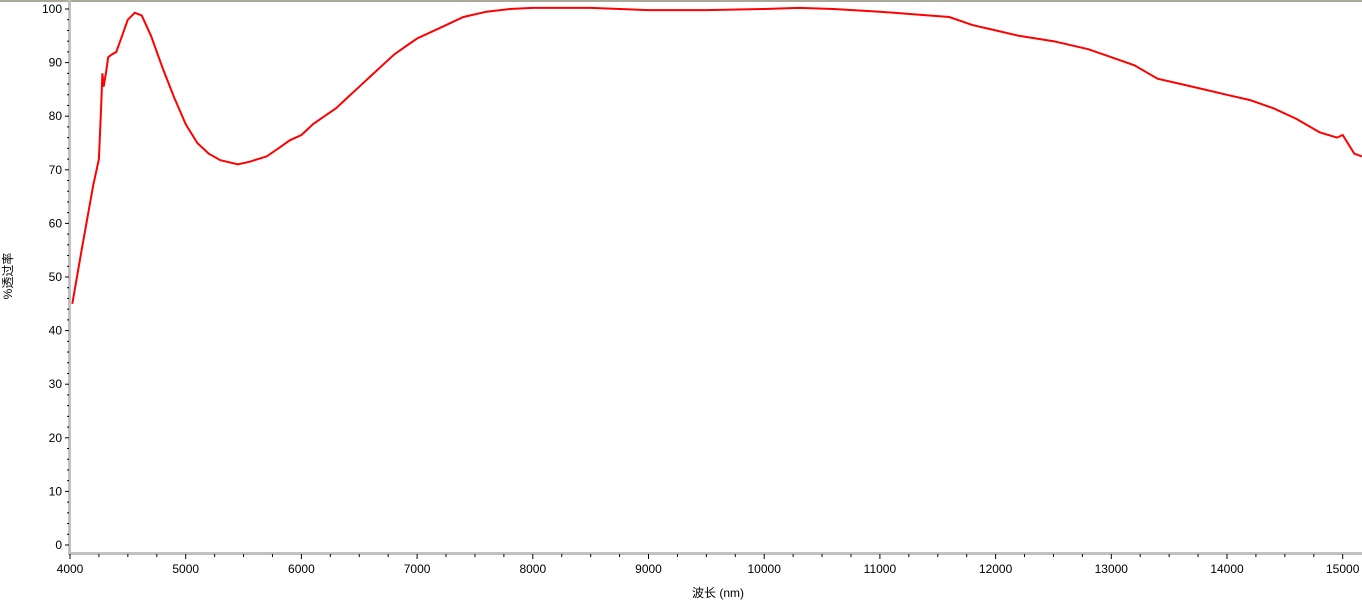  Describe the element at coordinates (1112, 569) in the screenshot. I see `x-tick-label: 13000` at that location.